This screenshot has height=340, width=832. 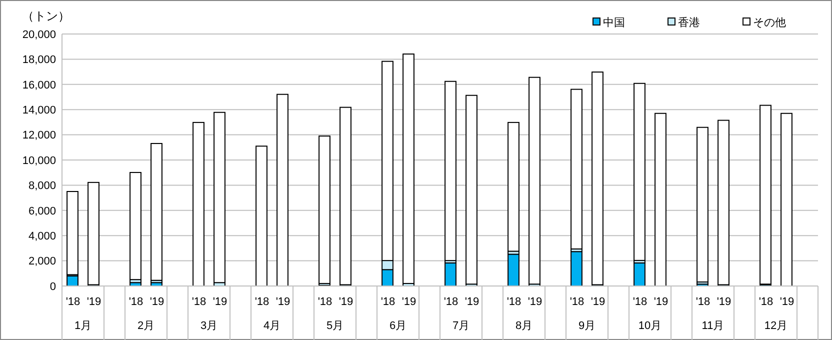 I want to click on y-tick-label: 8,000, so click(x=42, y=186).